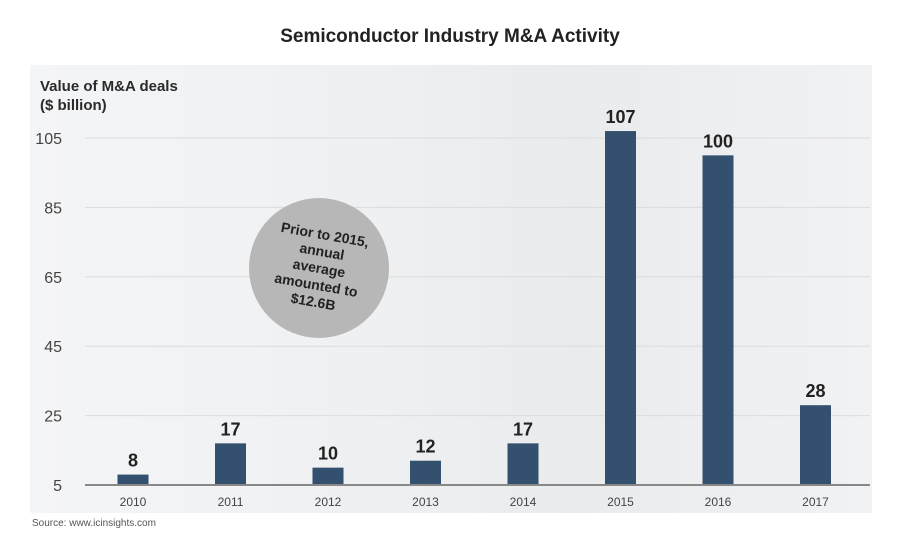 The height and width of the screenshot is (544, 900). Describe the element at coordinates (53, 278) in the screenshot. I see `y-tick-label: 65` at that location.